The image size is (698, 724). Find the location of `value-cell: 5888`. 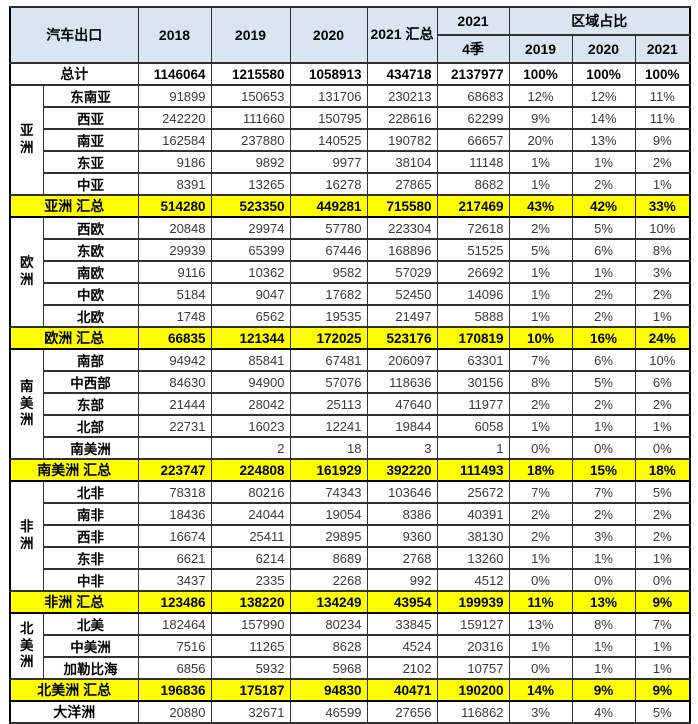

value-cell: 5888 is located at coordinates (473, 316).